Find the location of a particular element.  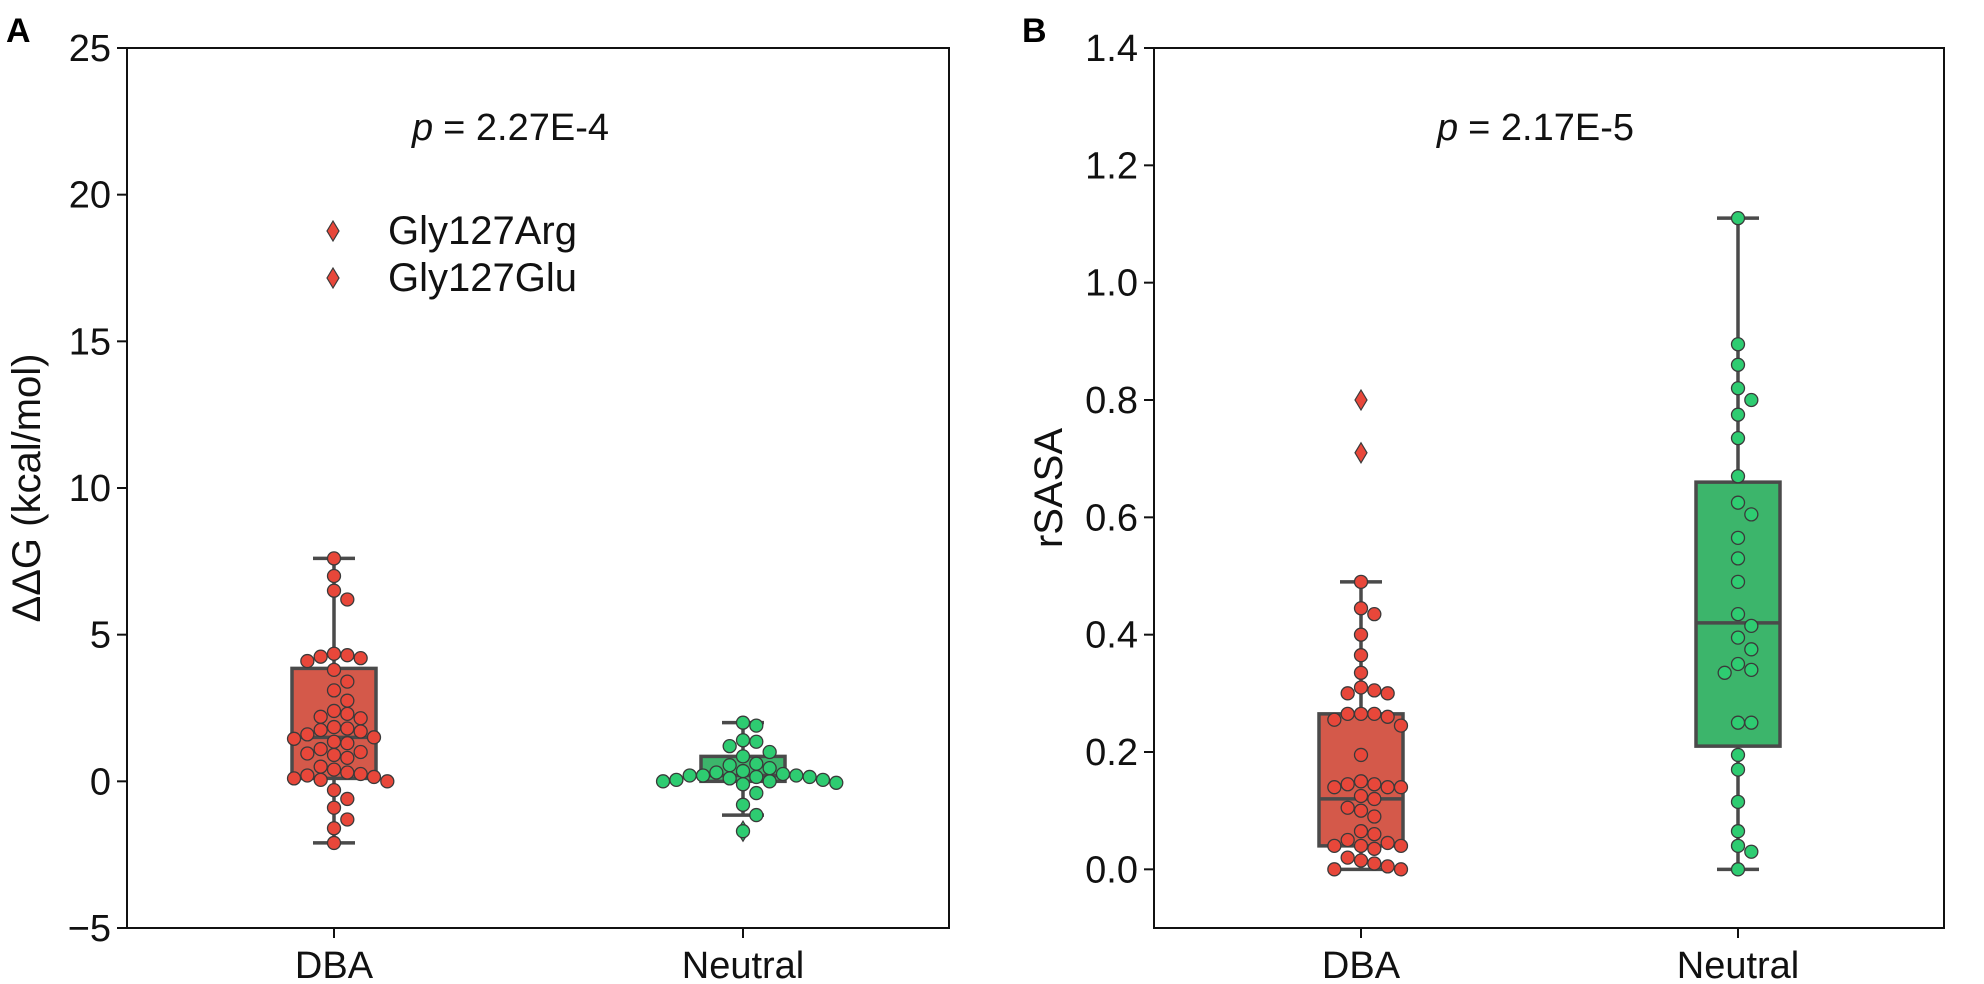

panel-label: B is located at coordinates (1034, 31).